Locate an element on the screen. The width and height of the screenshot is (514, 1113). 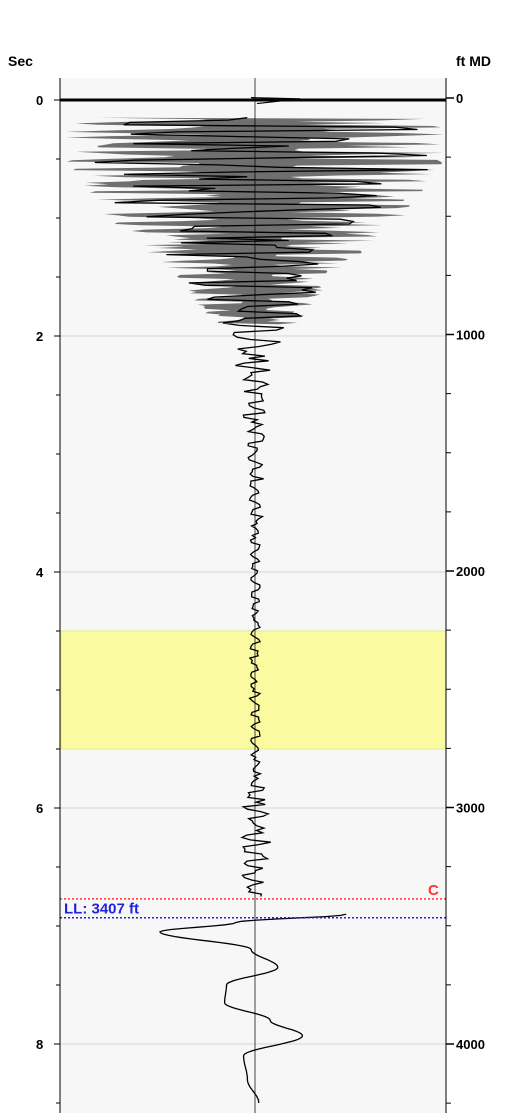
markers: C LL: 3407 ft is located at coordinates (253, 900).